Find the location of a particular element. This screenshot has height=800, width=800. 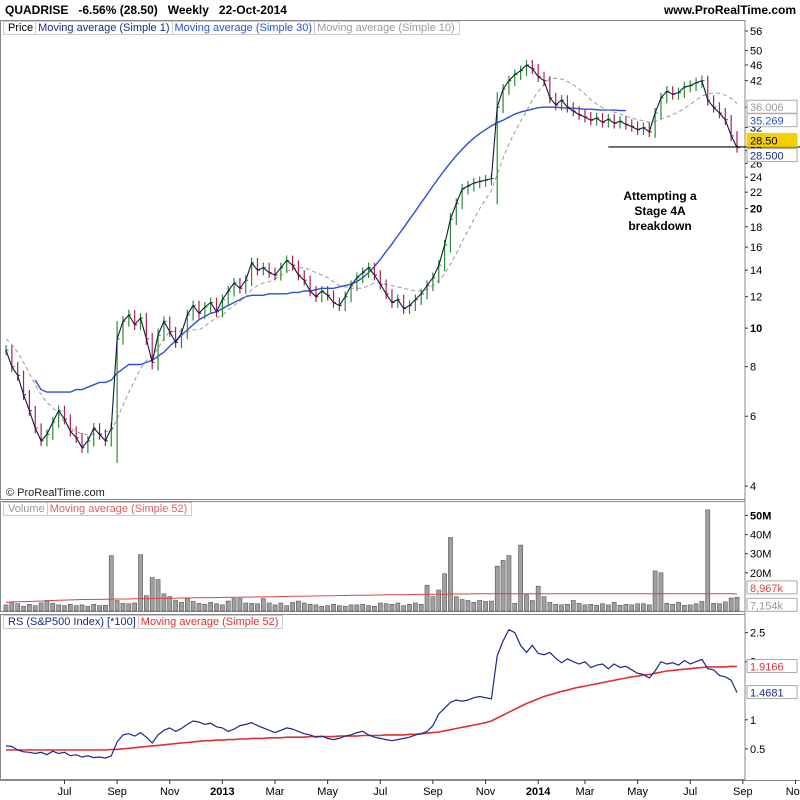

price-tick-label: 18 is located at coordinates (756, 228).